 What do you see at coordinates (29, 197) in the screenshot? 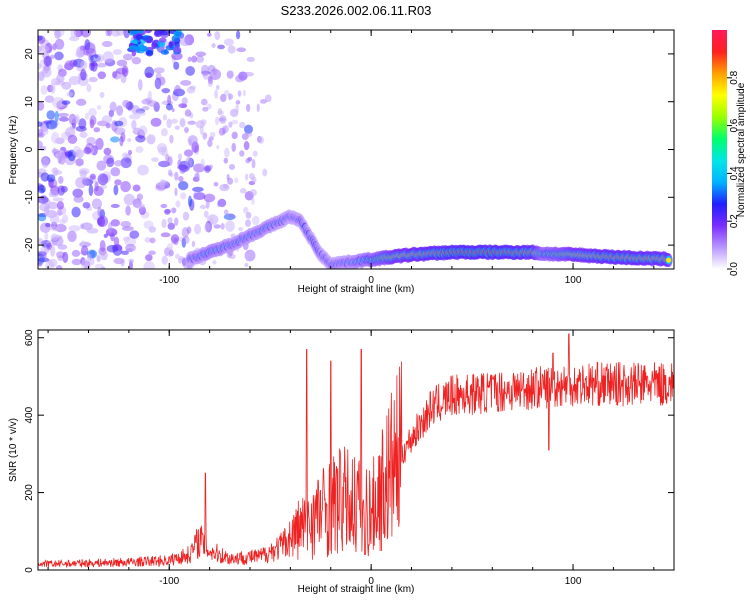
I see `spectrogram-ytick-label: -10` at bounding box center [29, 197].